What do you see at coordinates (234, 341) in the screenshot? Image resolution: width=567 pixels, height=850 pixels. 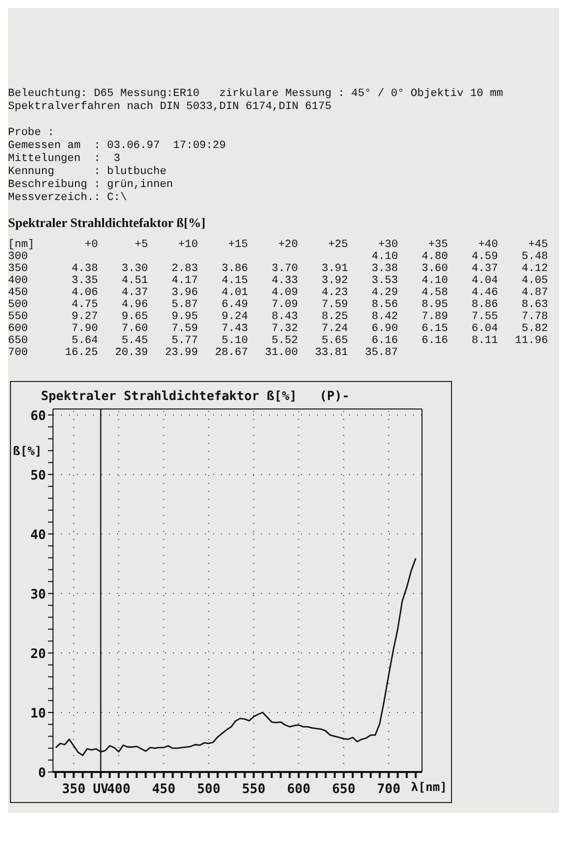 I see `data-label: 5.10` at bounding box center [234, 341].